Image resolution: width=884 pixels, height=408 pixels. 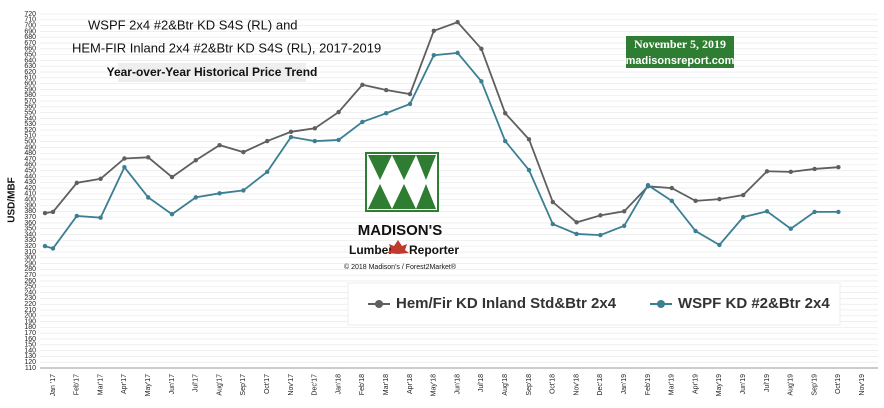 What do you see at coordinates (30, 362) in the screenshot?
I see `y-tick-label: 120` at bounding box center [30, 362].